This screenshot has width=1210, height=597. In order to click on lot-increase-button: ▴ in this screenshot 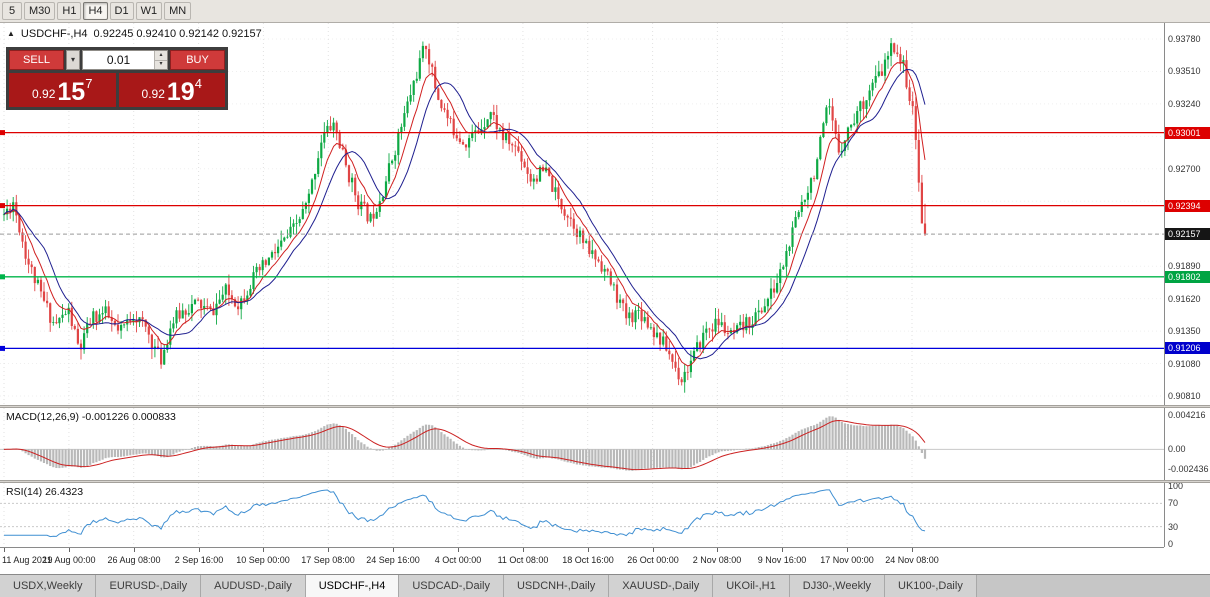, I will do `click(161, 56)`.